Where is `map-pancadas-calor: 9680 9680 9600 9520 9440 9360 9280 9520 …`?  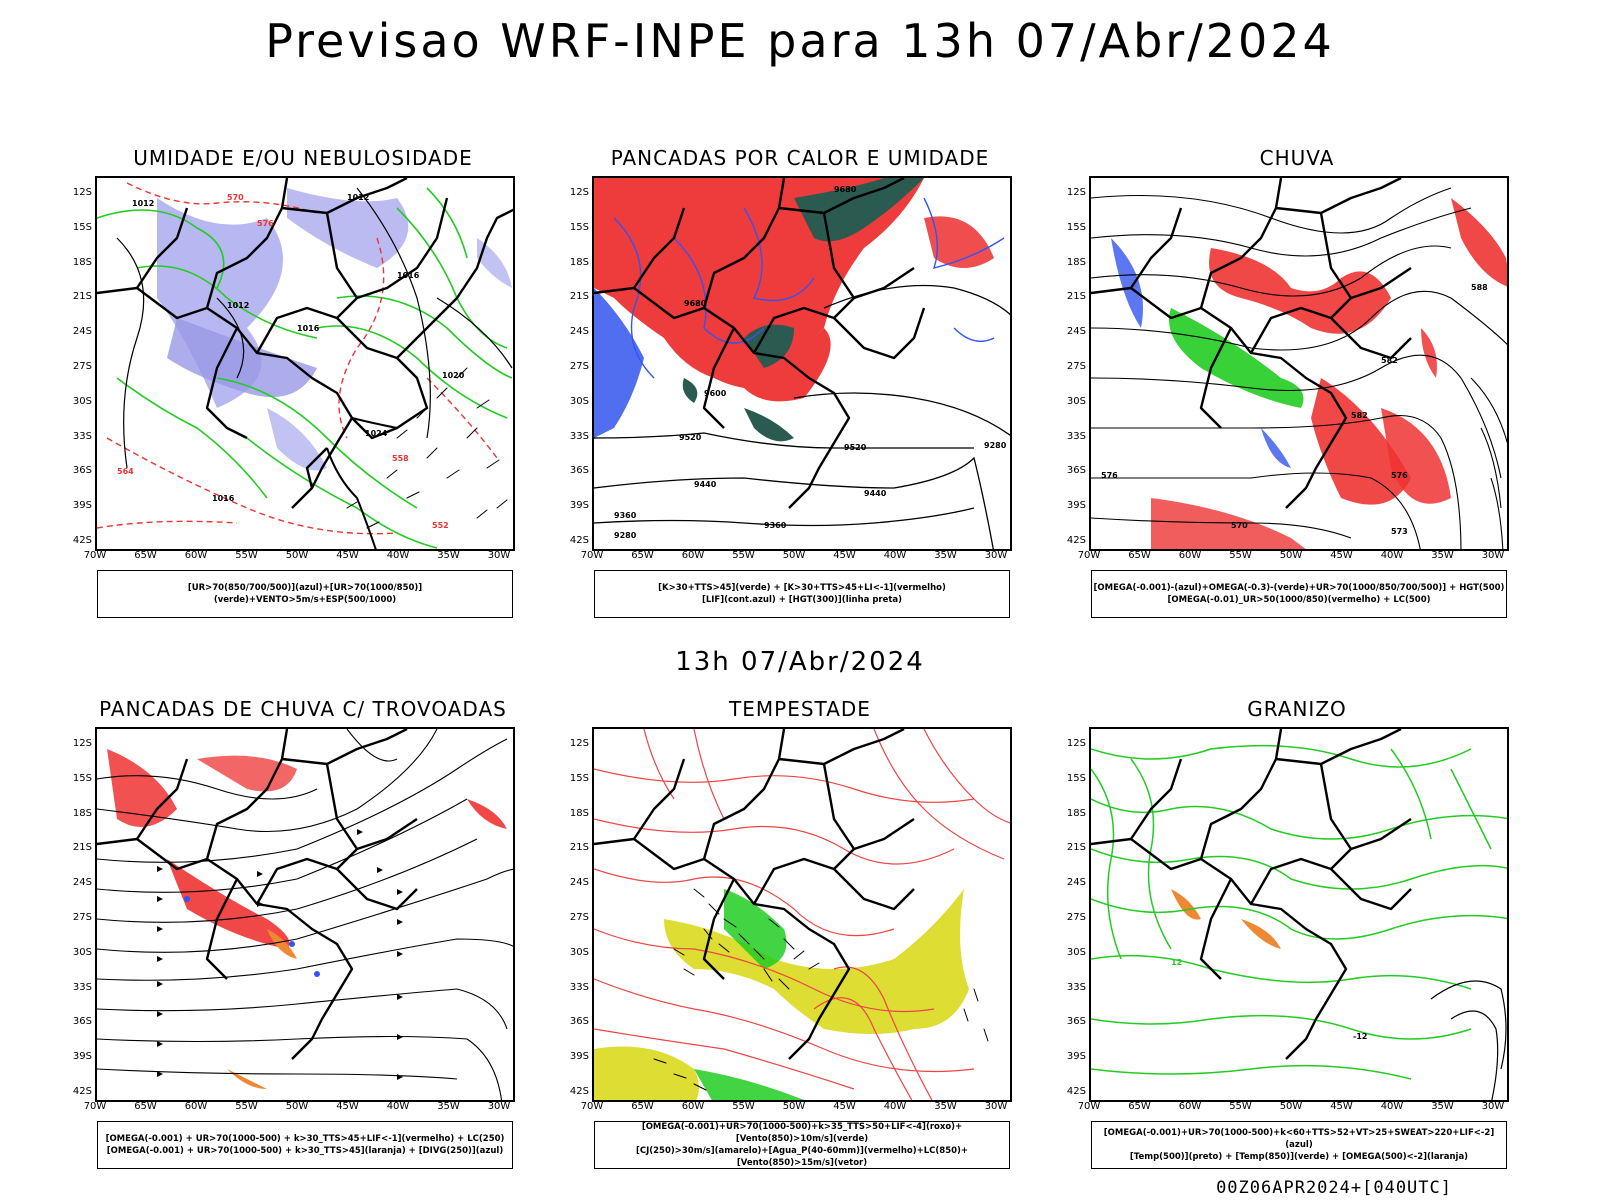
map-pancadas-calor: 9680 9680 9600 9520 9440 9360 9280 9520 … is located at coordinates (802, 363).